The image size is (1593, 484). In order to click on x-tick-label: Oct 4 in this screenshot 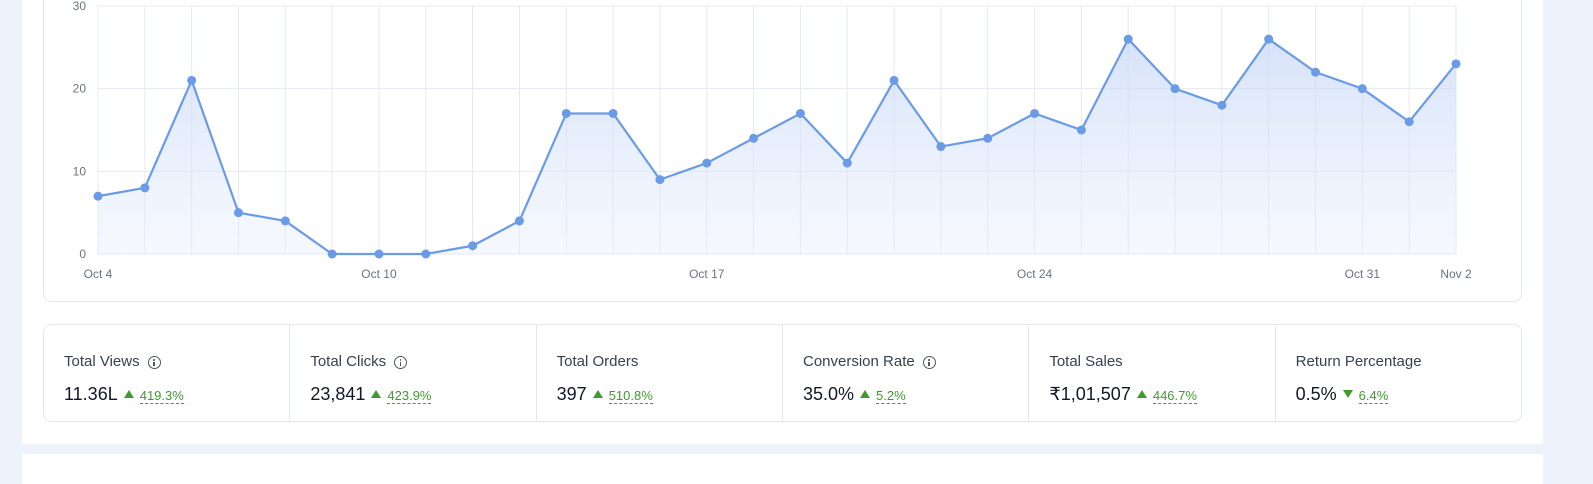, I will do `click(98, 274)`.